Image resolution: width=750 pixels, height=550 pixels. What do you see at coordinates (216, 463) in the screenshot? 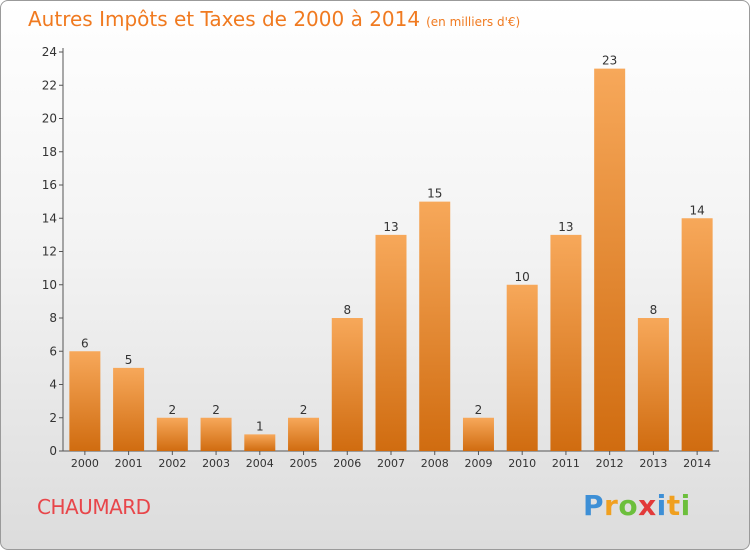
I see `x-tick-label: 2003` at bounding box center [216, 463].